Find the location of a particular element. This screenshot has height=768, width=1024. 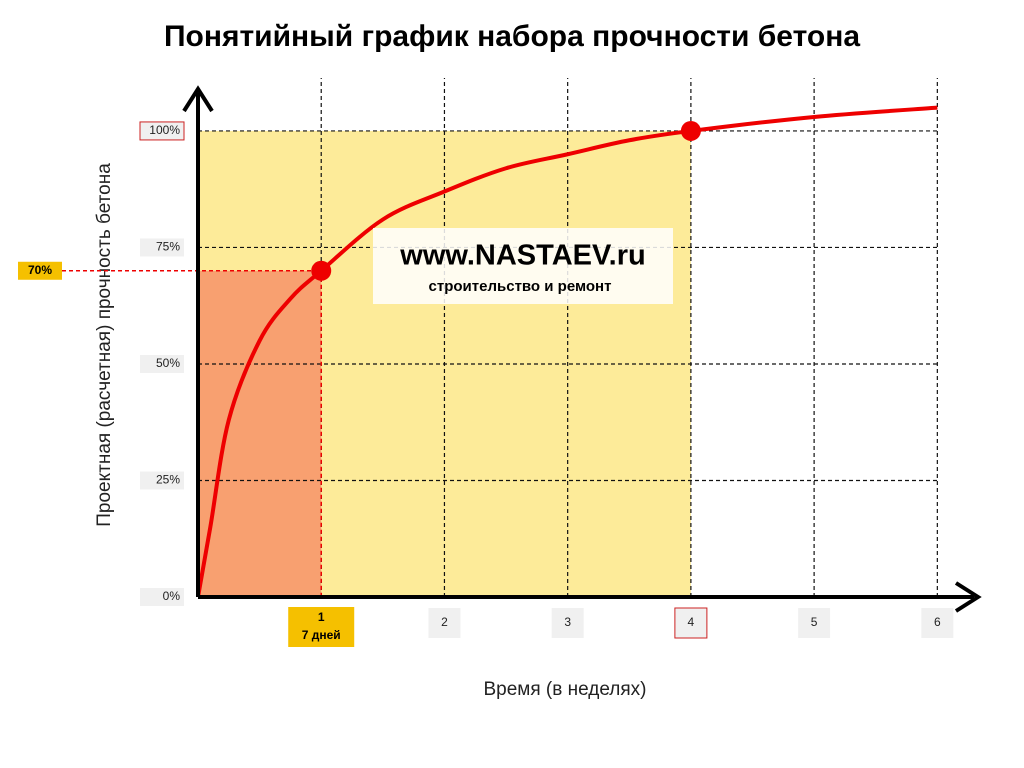

y-tick-label: 25% is located at coordinates (168, 480).